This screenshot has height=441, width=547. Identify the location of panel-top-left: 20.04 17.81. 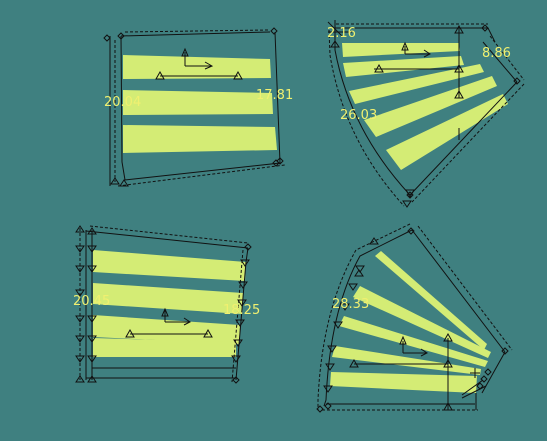
(198, 107).